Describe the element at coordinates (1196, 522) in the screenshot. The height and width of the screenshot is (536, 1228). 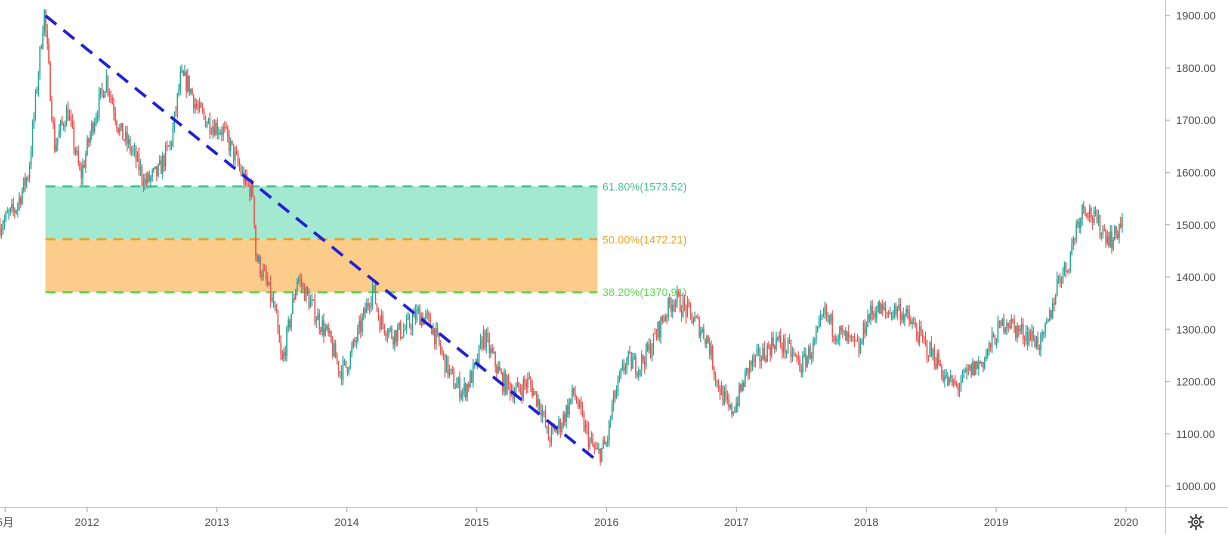
I see `settings-button` at that location.